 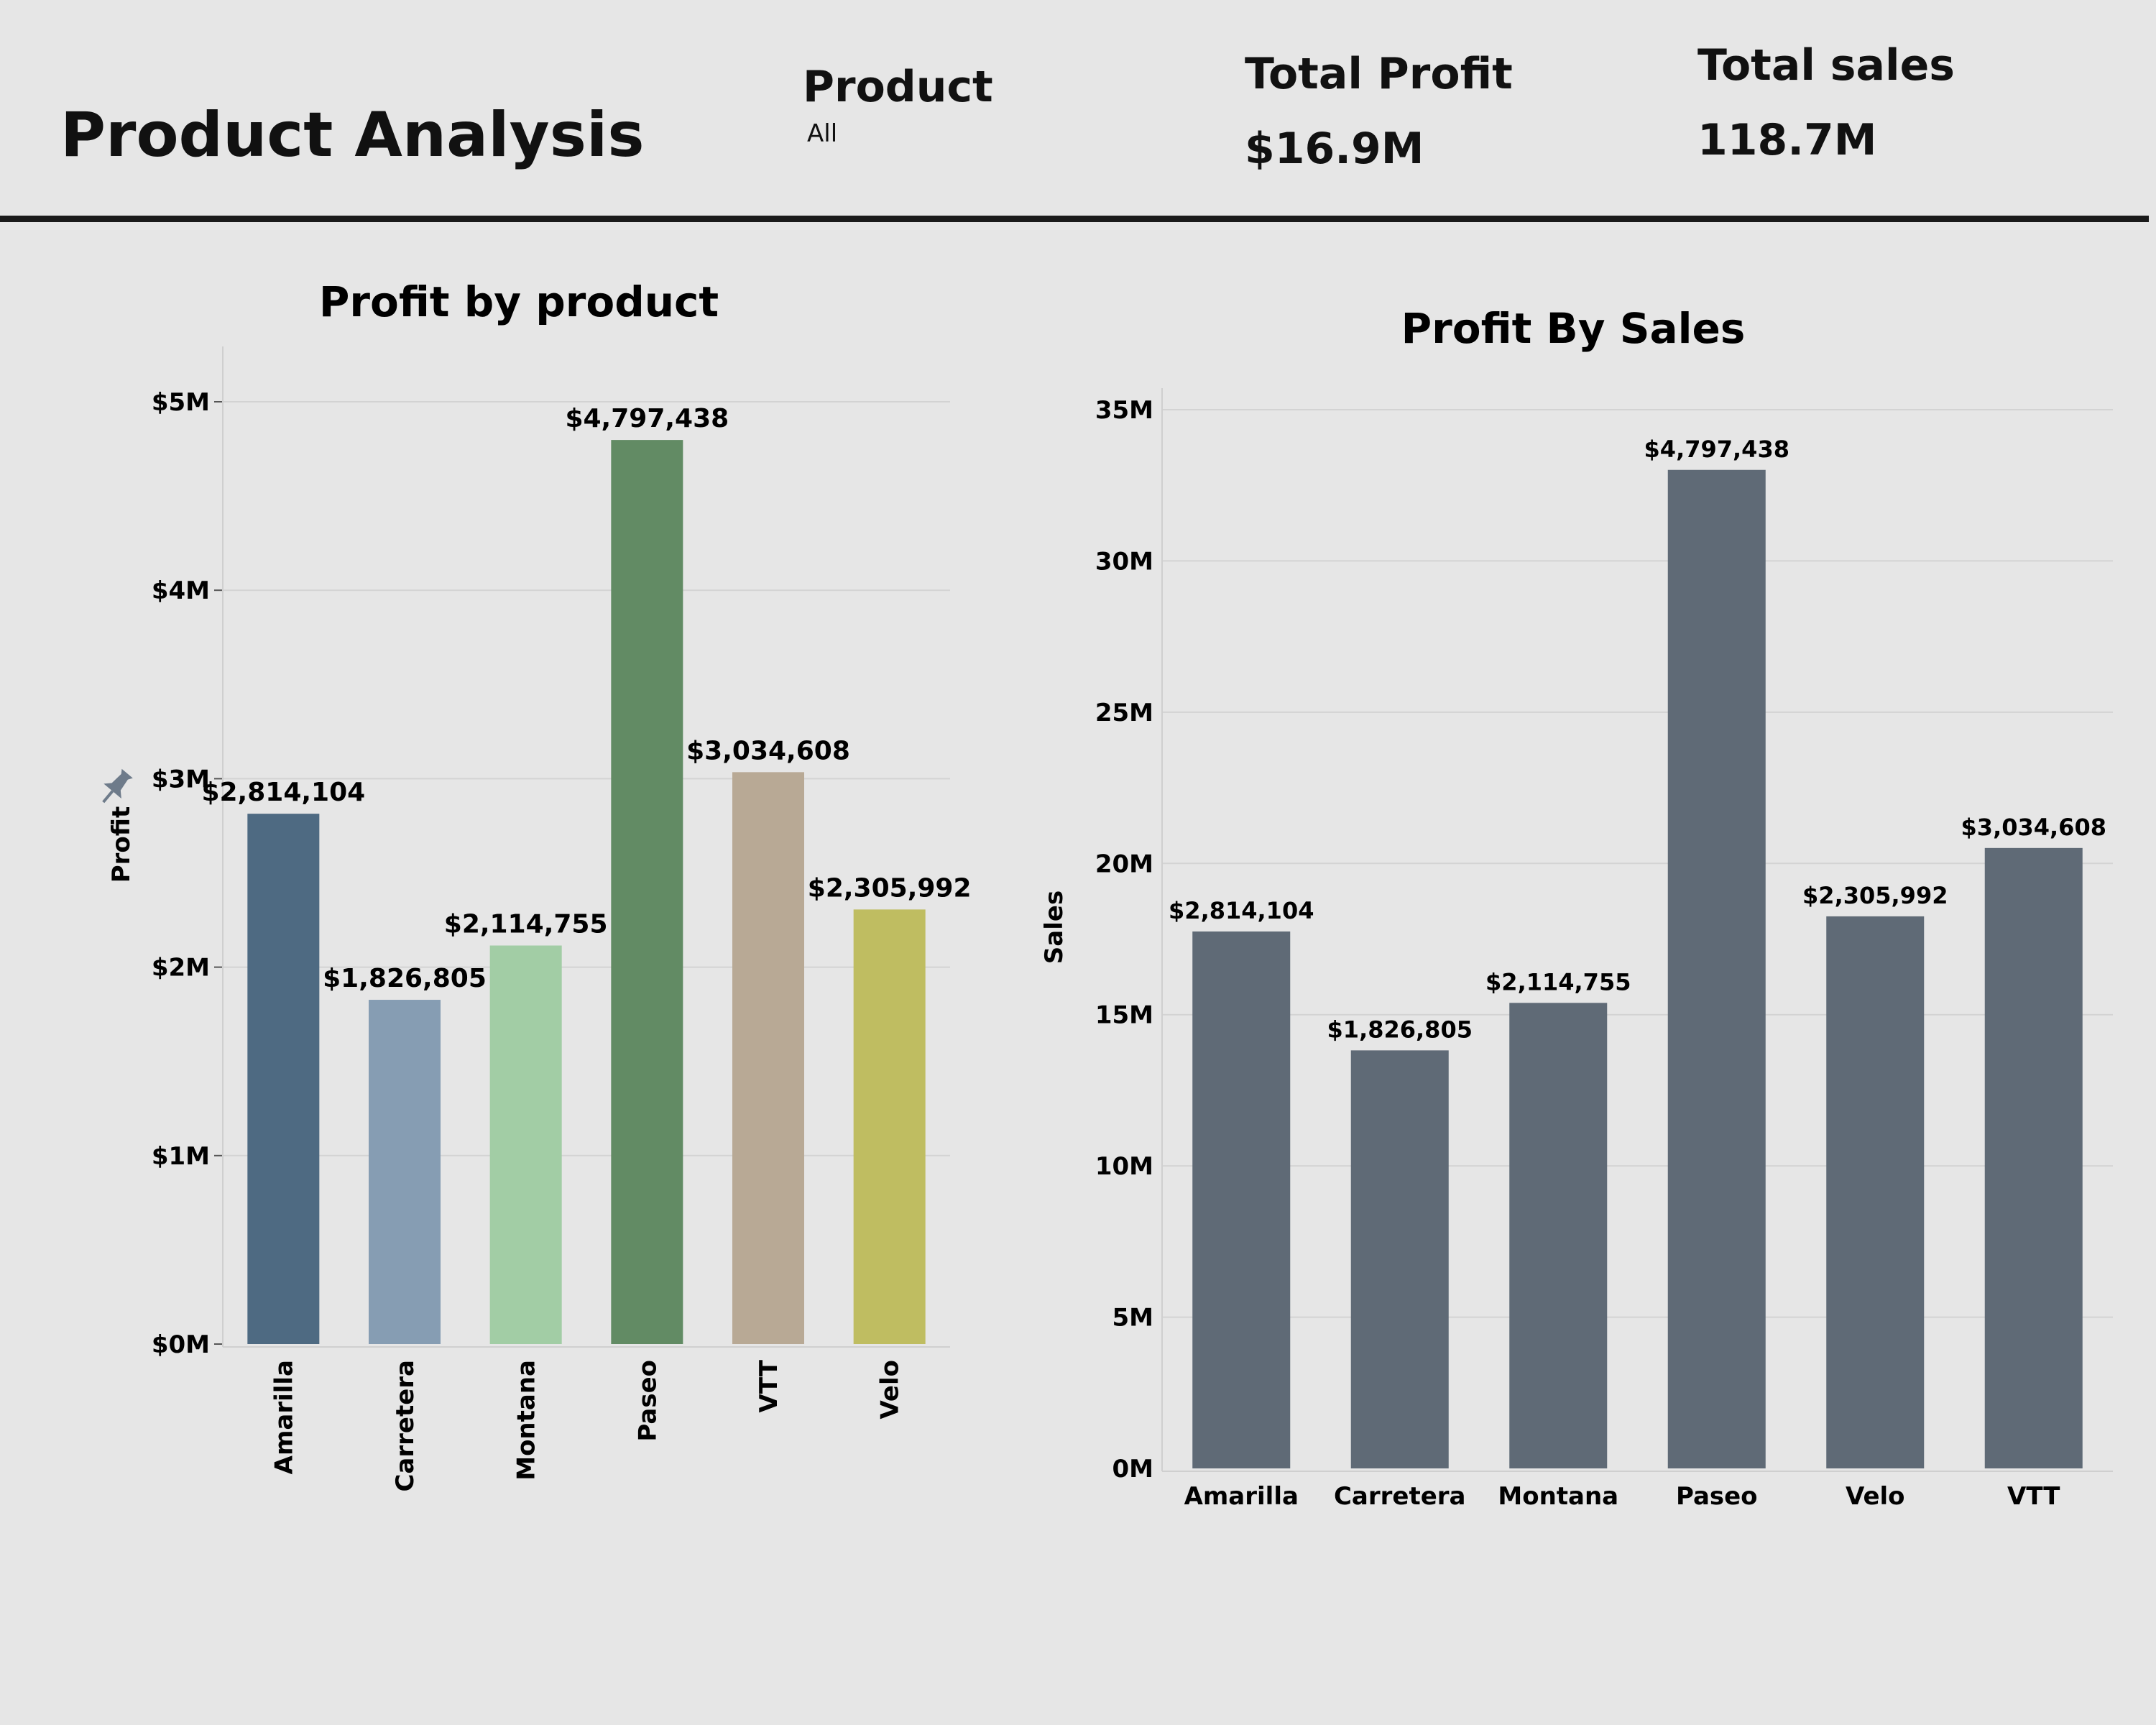 I want to click on product-filter-value: All, so click(x=822, y=133).